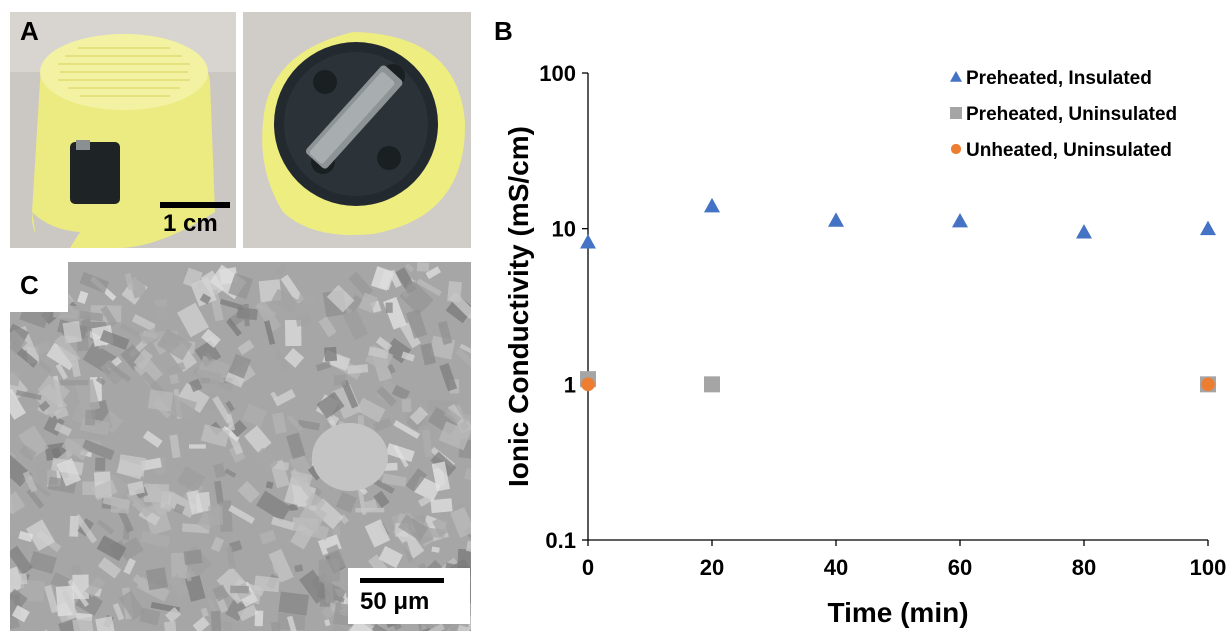  What do you see at coordinates (564, 229) in the screenshot?
I see `y-tick-label: 10` at bounding box center [564, 229].